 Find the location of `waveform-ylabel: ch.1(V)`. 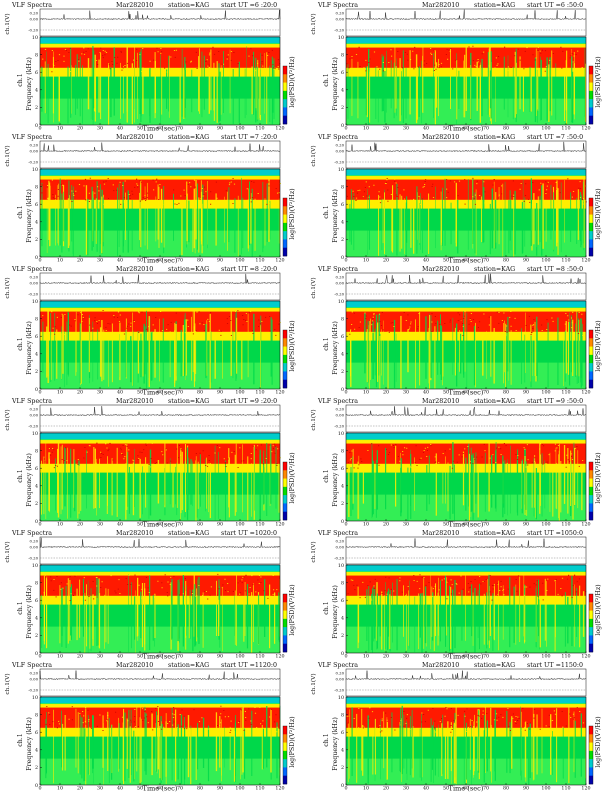

waveform-ylabel: ch.1(V) is located at coordinates (7, 23).